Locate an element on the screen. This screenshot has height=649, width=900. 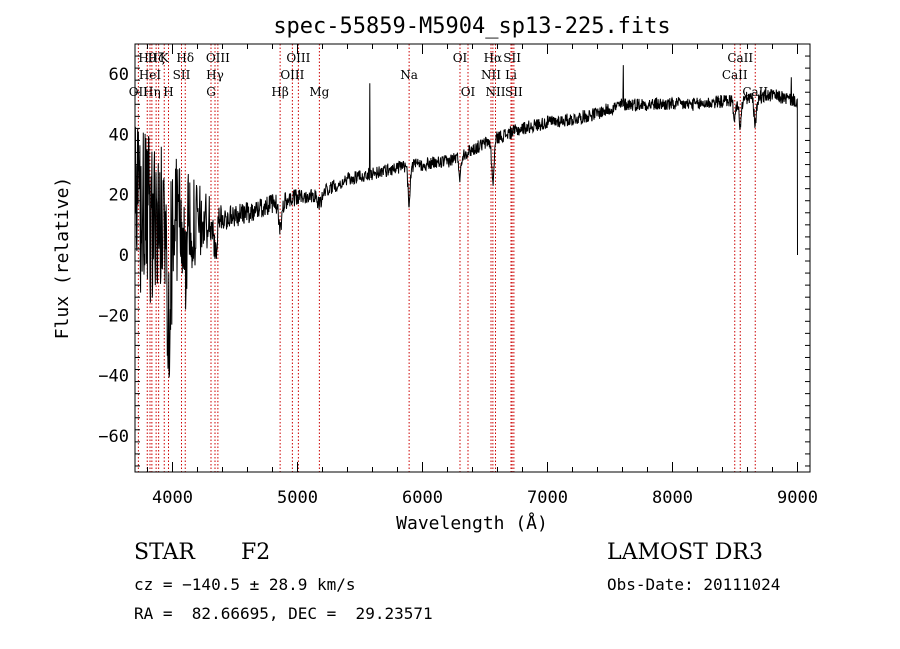
chart-title: spec-55859-M5904_sp13-225.fits is located at coordinates (471, 26).